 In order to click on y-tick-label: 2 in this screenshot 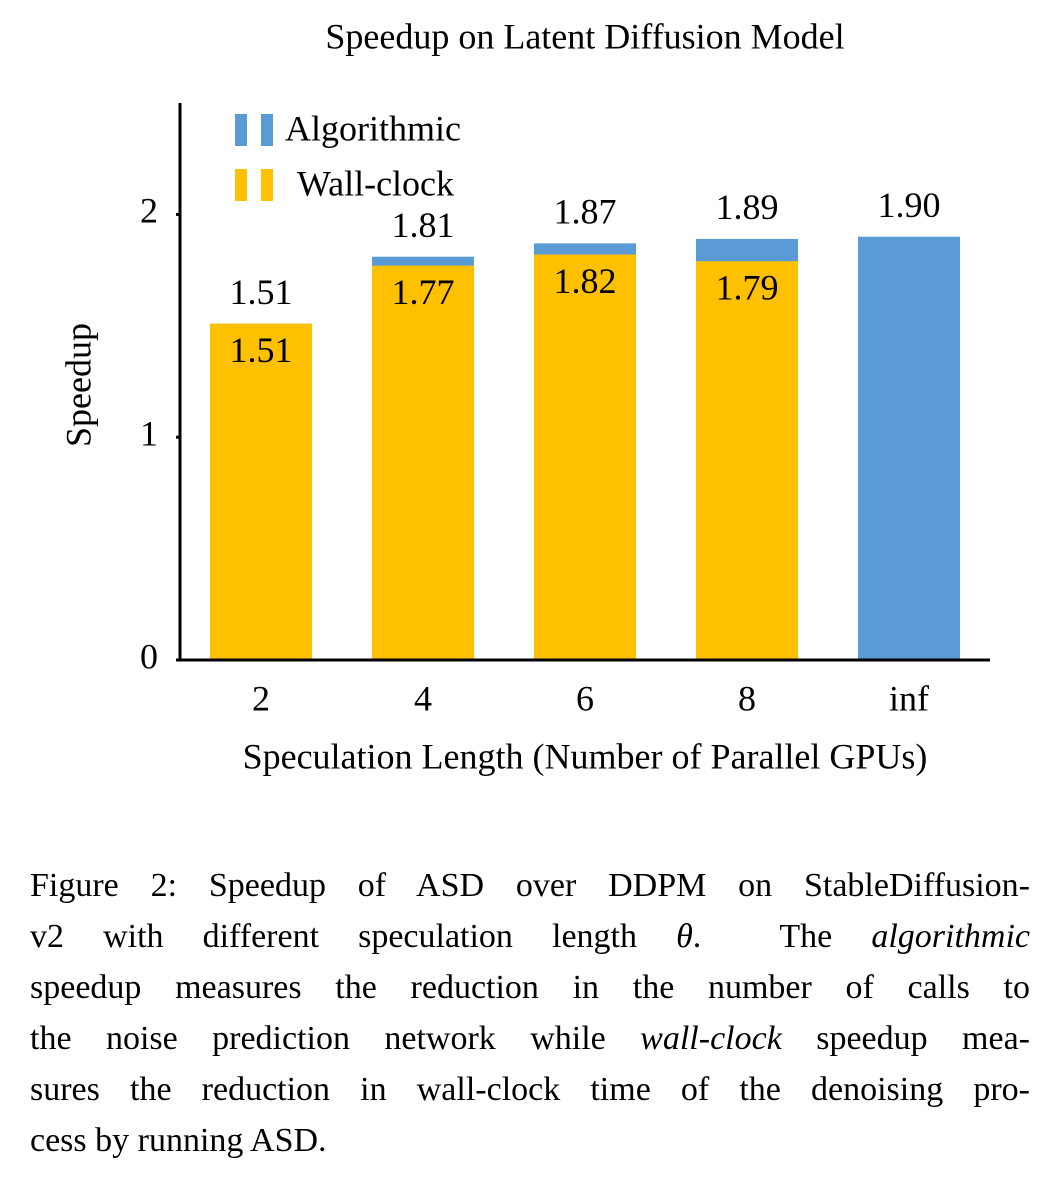, I will do `click(149, 211)`.